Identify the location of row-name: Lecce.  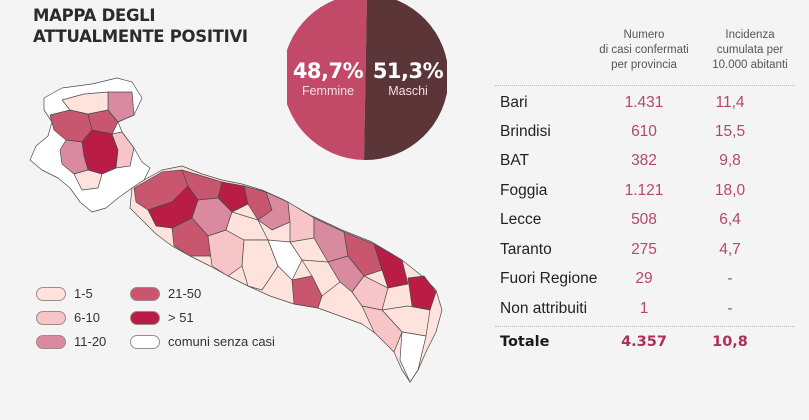
(521, 219).